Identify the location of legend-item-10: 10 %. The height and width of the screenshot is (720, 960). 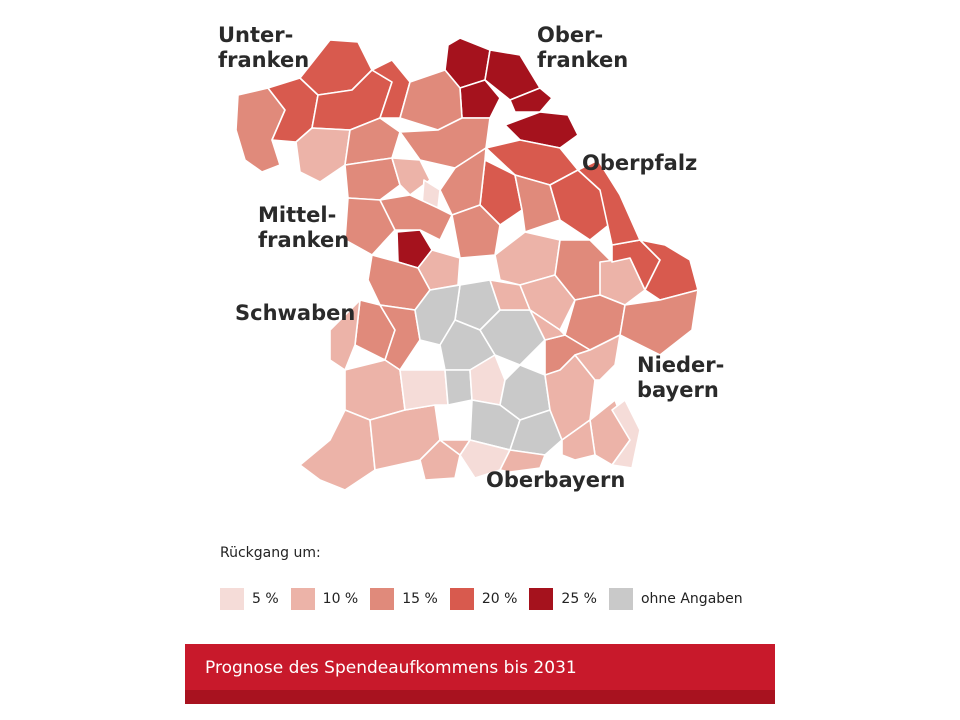
(324, 599).